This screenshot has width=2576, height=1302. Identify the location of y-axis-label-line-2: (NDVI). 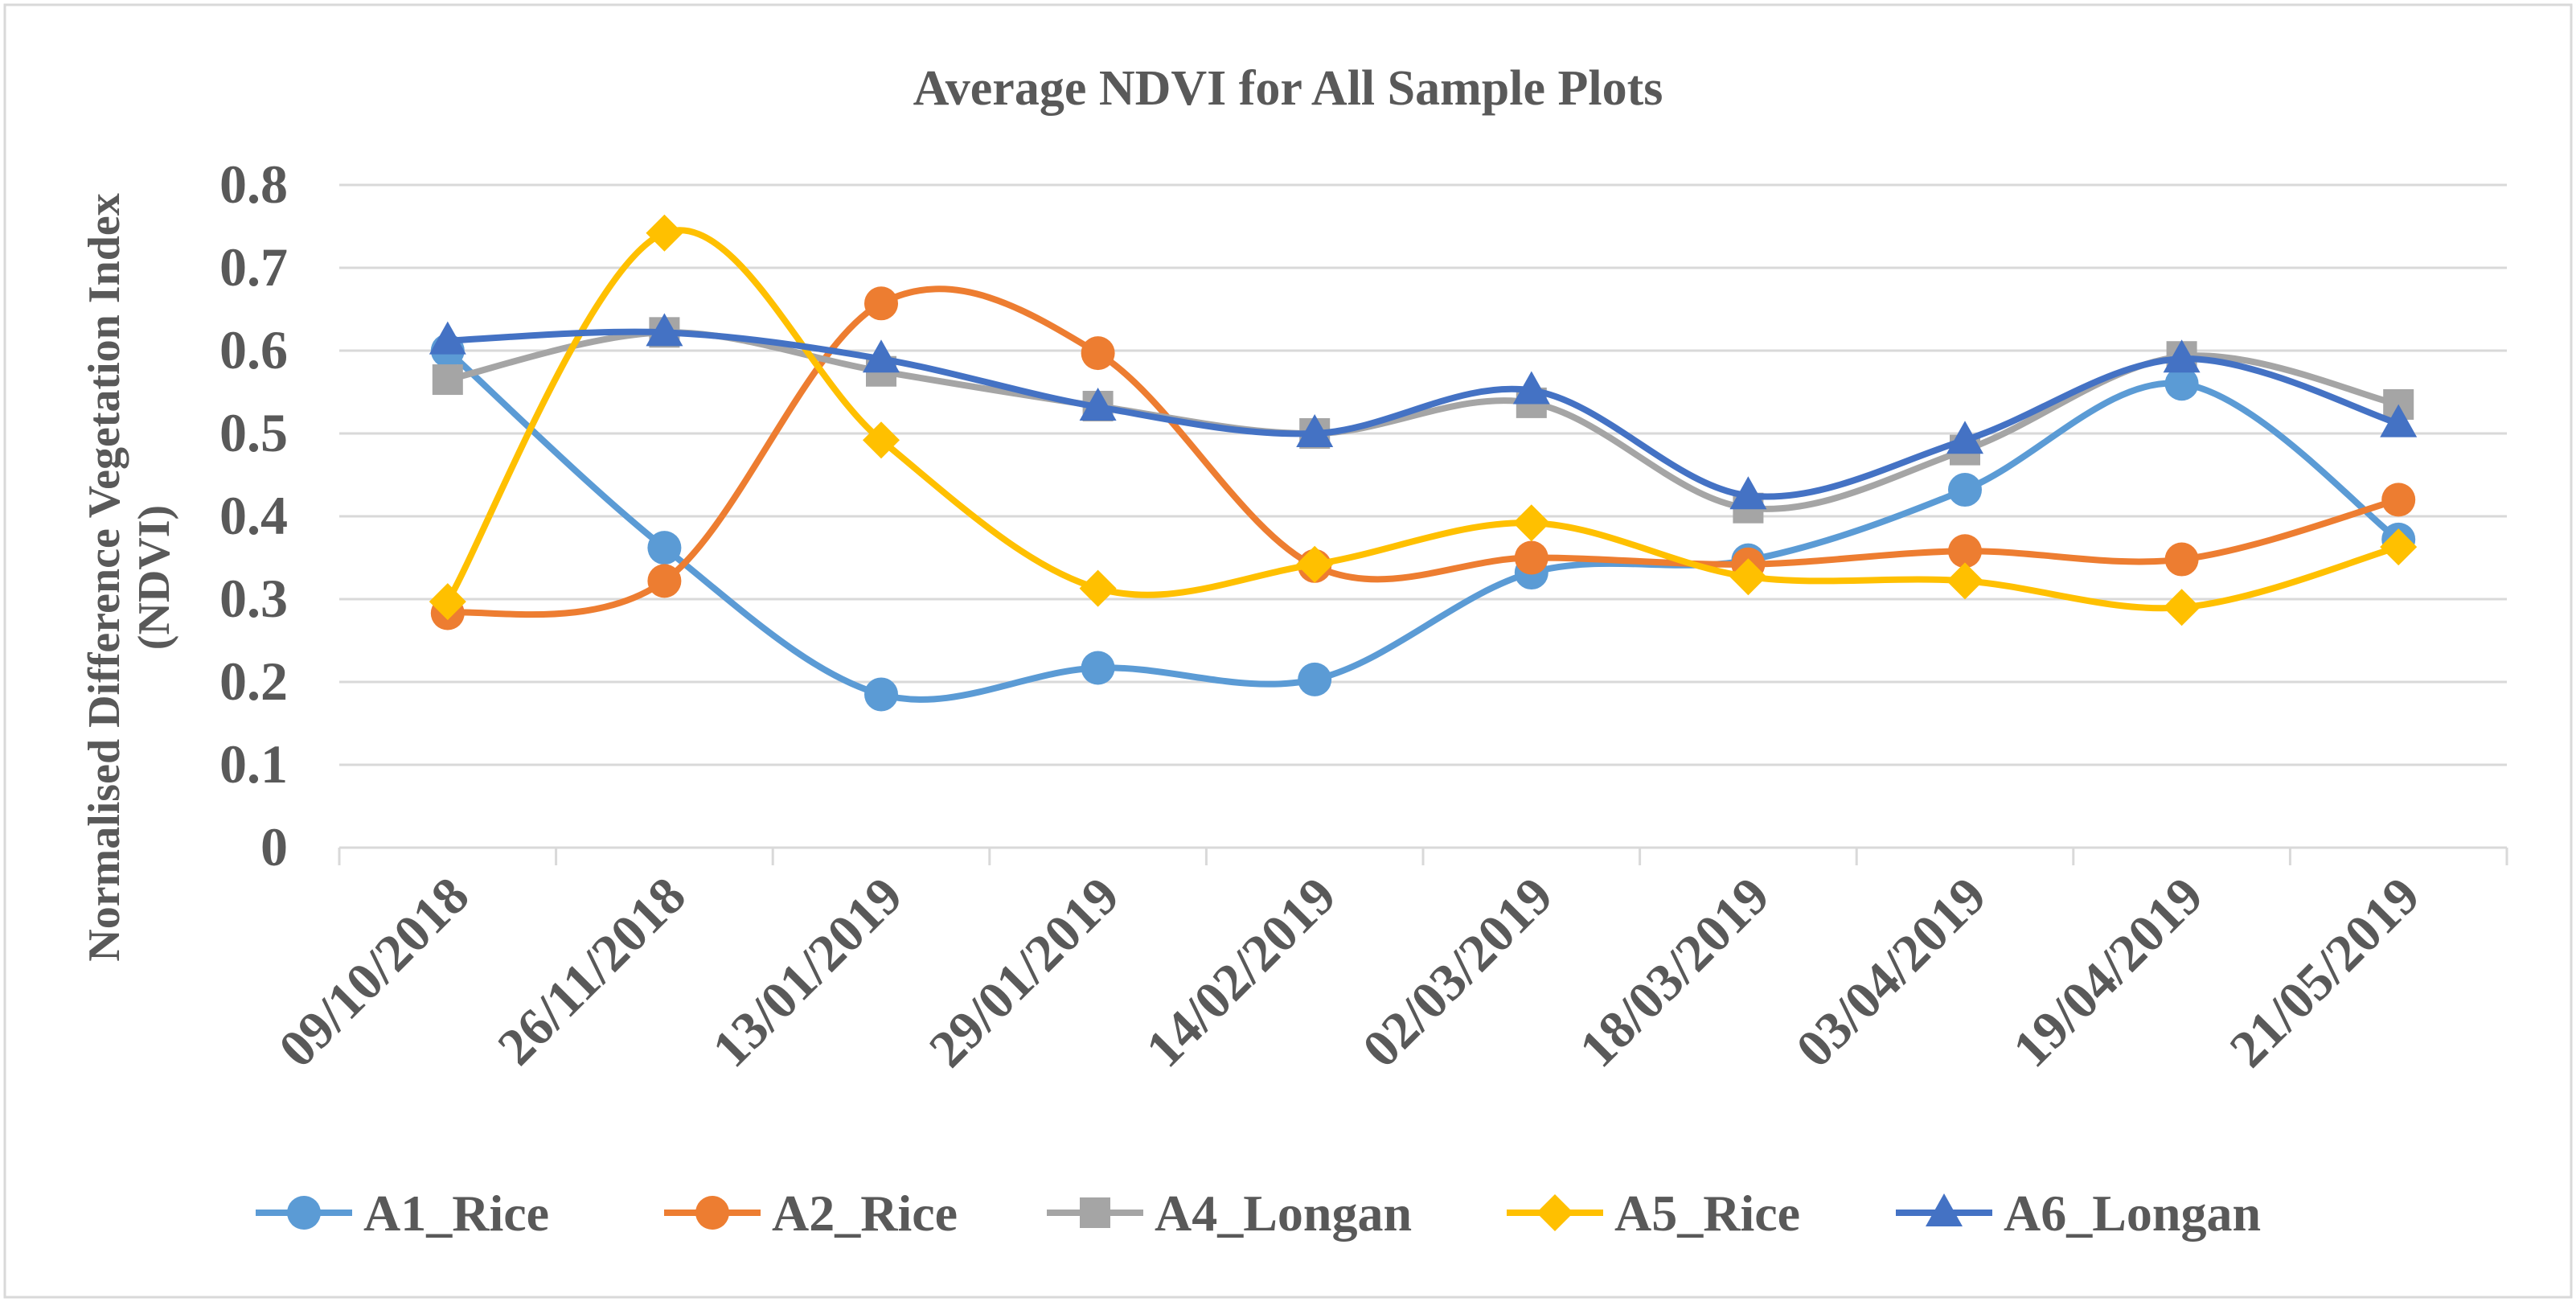
(154, 577).